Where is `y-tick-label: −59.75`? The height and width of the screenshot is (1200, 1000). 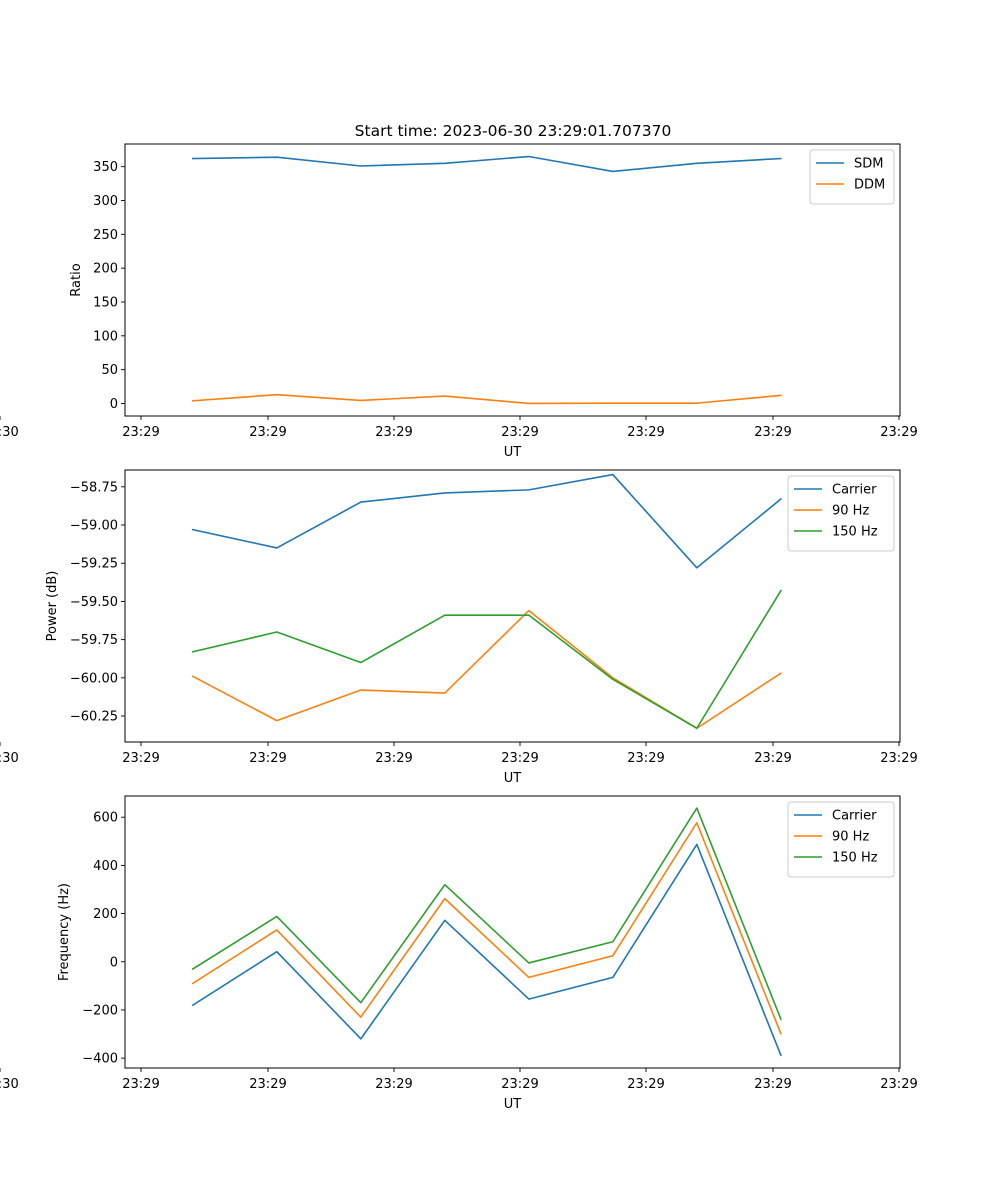 y-tick-label: −59.75 is located at coordinates (94, 640).